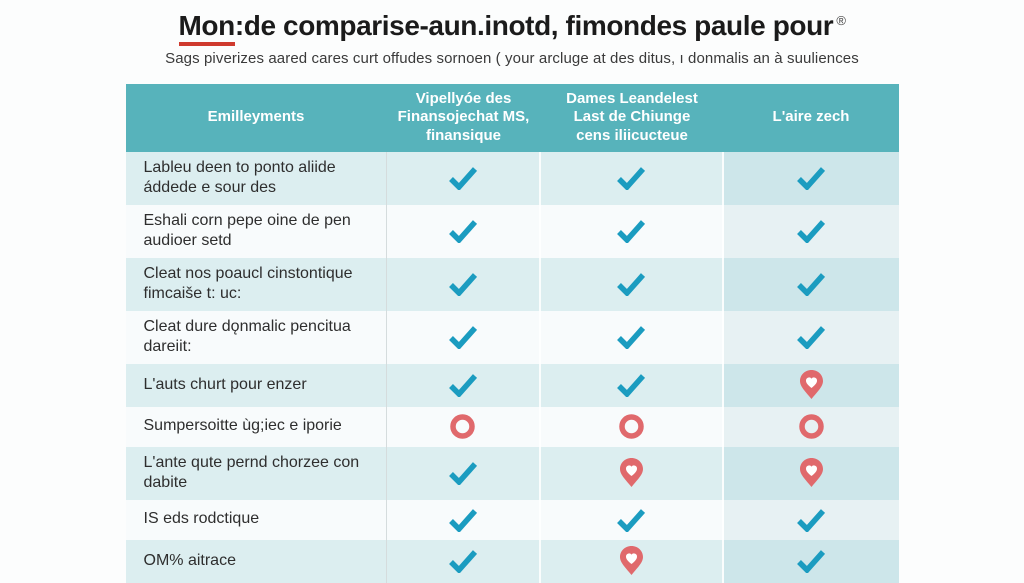 The image size is (1024, 583). Describe the element at coordinates (256, 117) in the screenshot. I see `column-header-features: Emilleyments` at that location.